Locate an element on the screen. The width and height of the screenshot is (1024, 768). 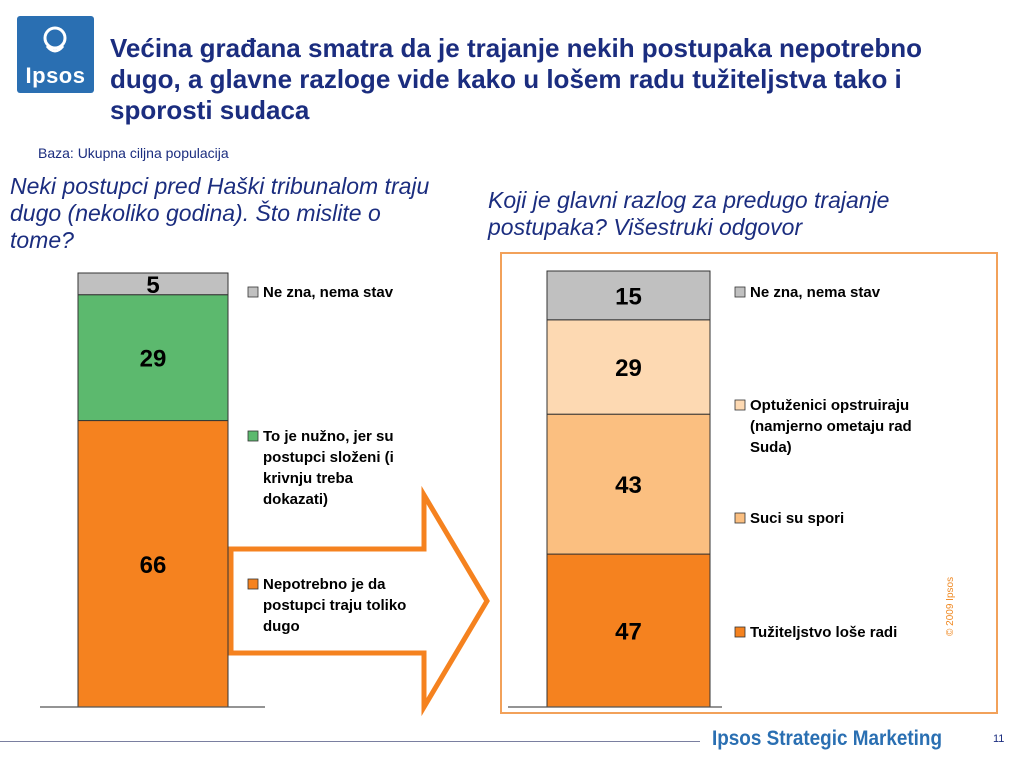
legend-entry: Optuženici opstruiraju is located at coordinates (829, 405).